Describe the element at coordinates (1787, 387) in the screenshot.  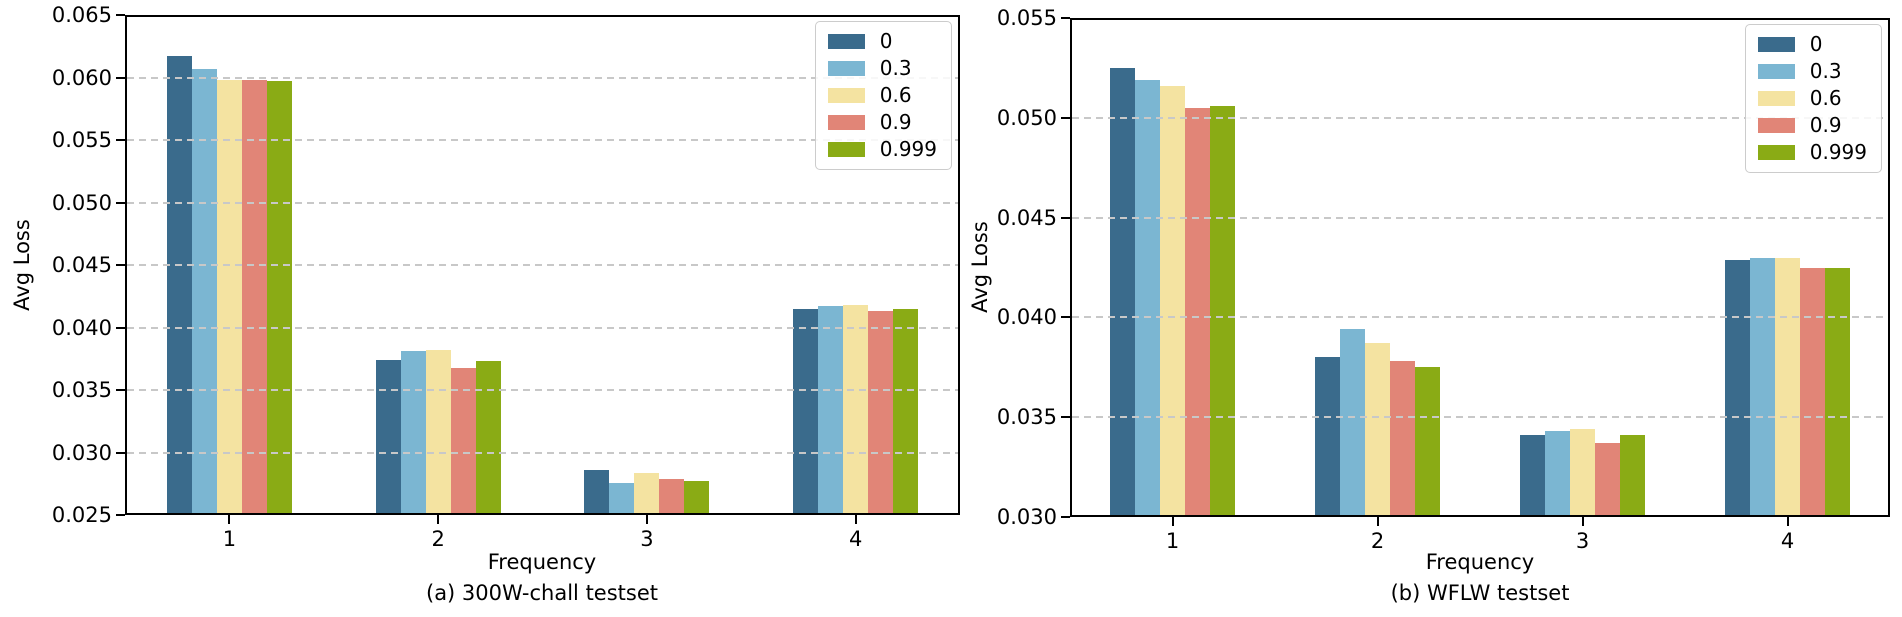
I see `bar-series-0.6-group-4` at that location.